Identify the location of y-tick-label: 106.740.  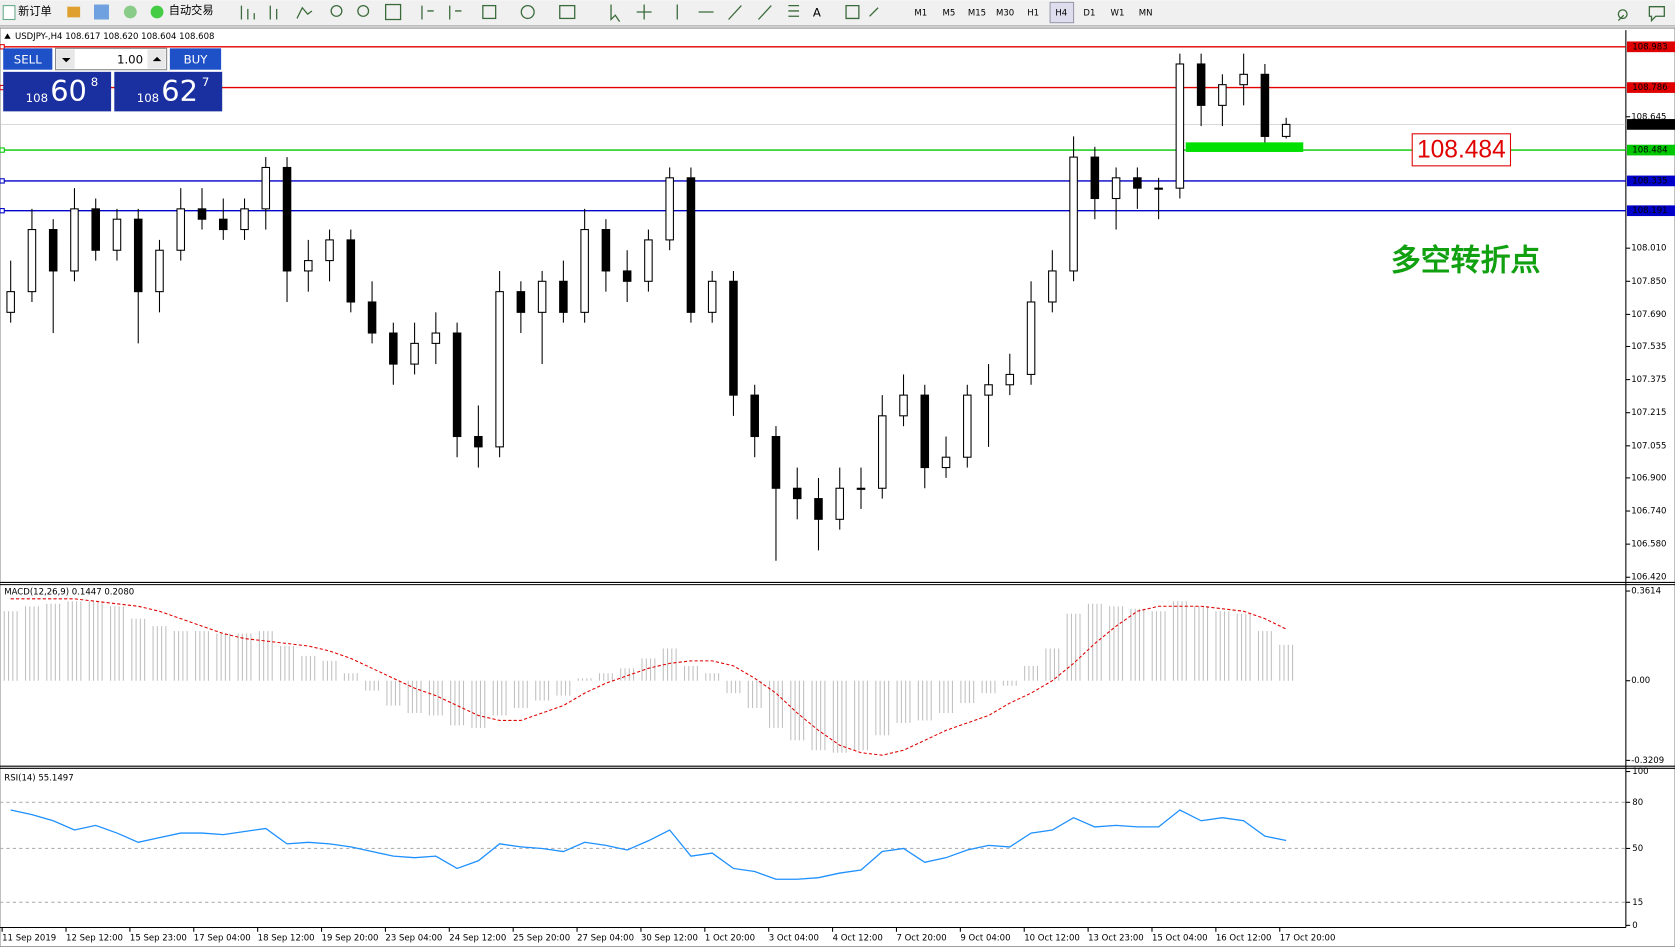
(1648, 512).